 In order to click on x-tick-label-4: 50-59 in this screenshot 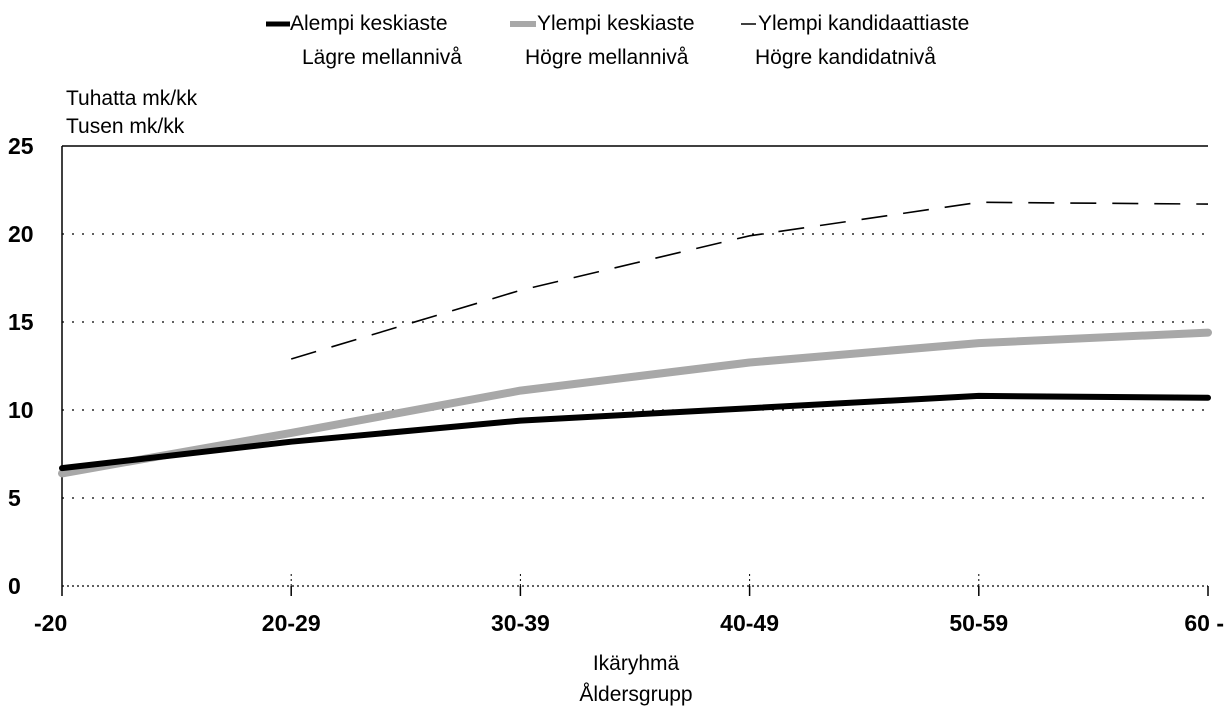, I will do `click(978, 623)`.